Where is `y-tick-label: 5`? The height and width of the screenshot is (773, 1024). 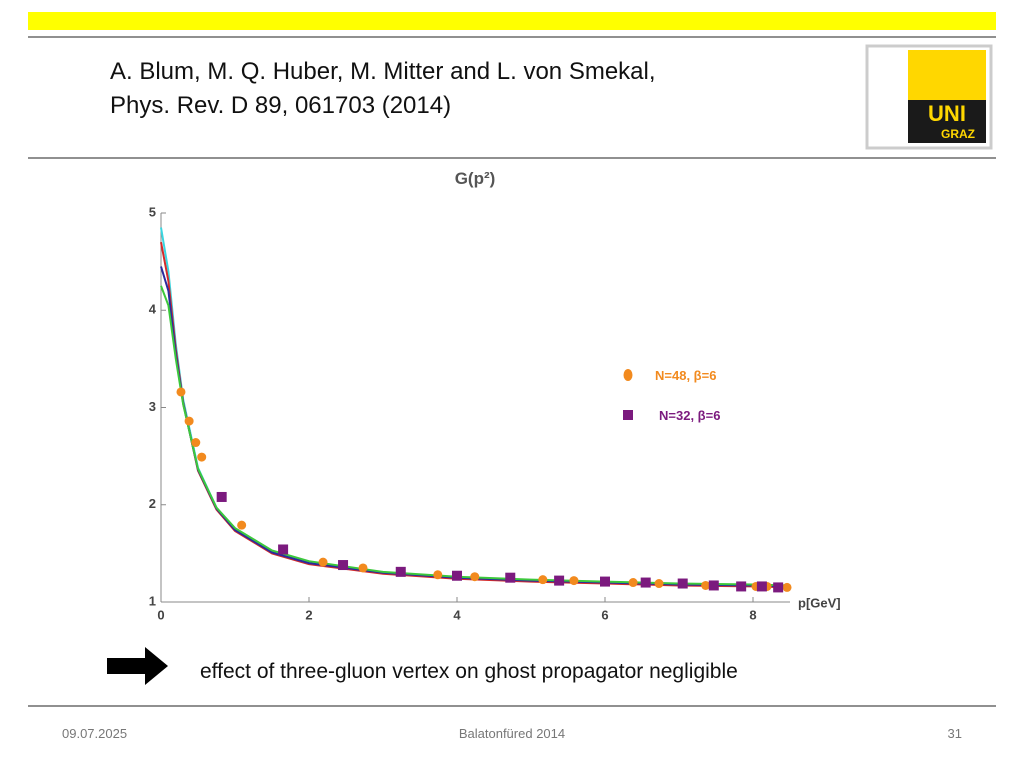
y-tick-label: 5 is located at coordinates (152, 211).